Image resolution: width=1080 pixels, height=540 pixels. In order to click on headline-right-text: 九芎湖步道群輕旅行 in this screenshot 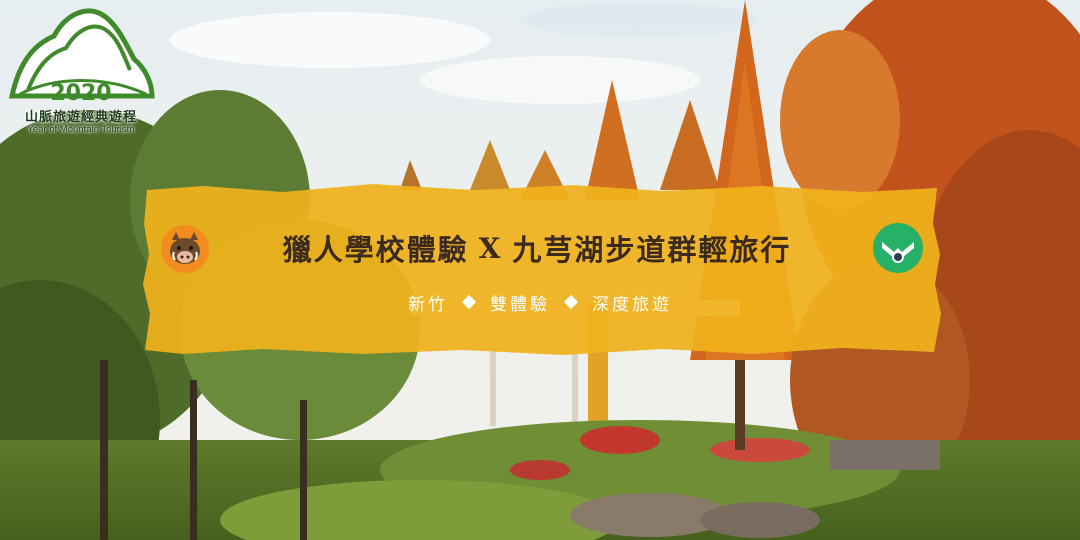, I will do `click(652, 250)`.